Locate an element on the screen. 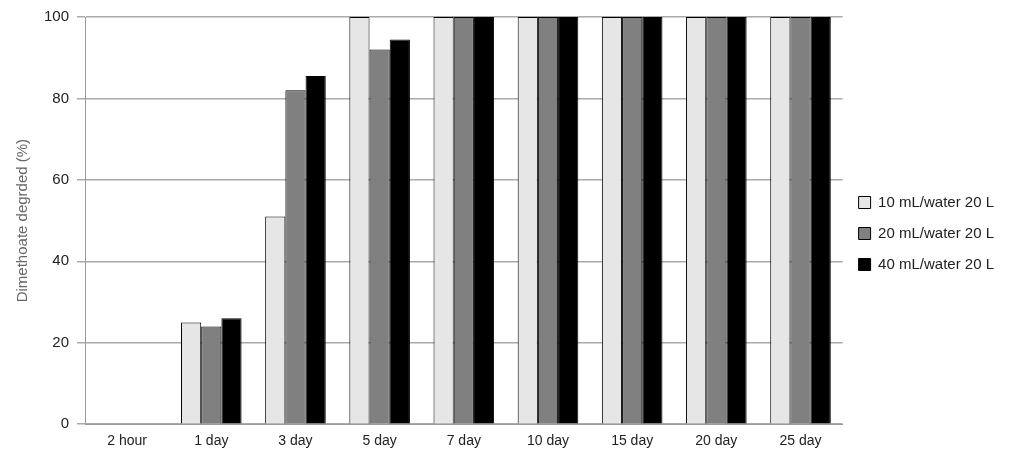 This screenshot has height=461, width=1014. x-tick-label: 5 day is located at coordinates (379, 440).